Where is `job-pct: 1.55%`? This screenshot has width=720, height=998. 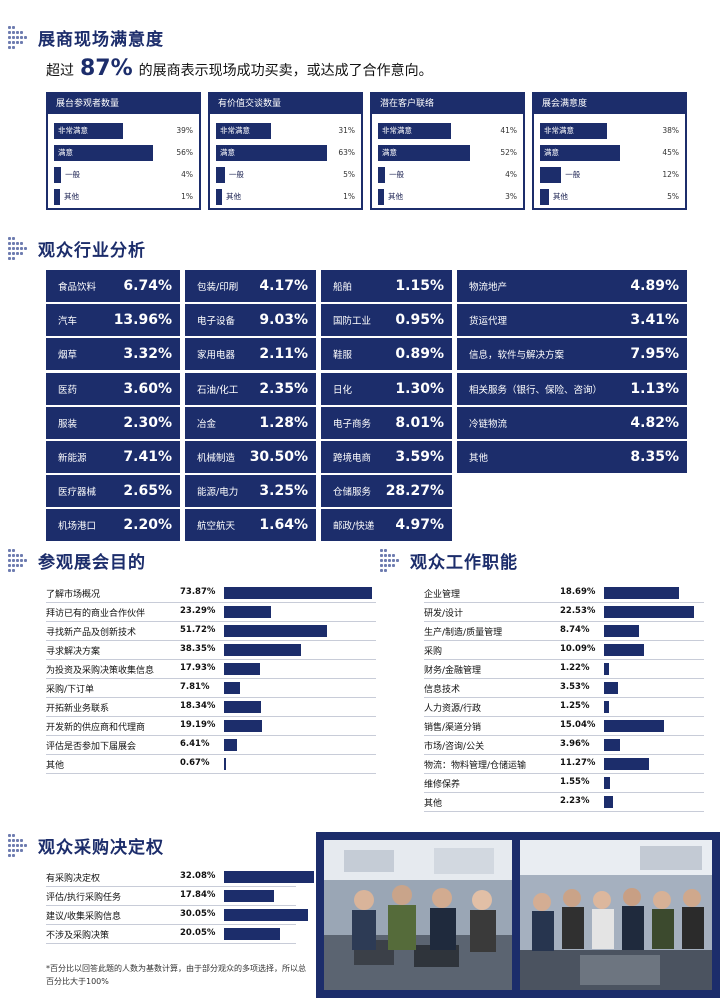 job-pct: 1.55% is located at coordinates (575, 782).